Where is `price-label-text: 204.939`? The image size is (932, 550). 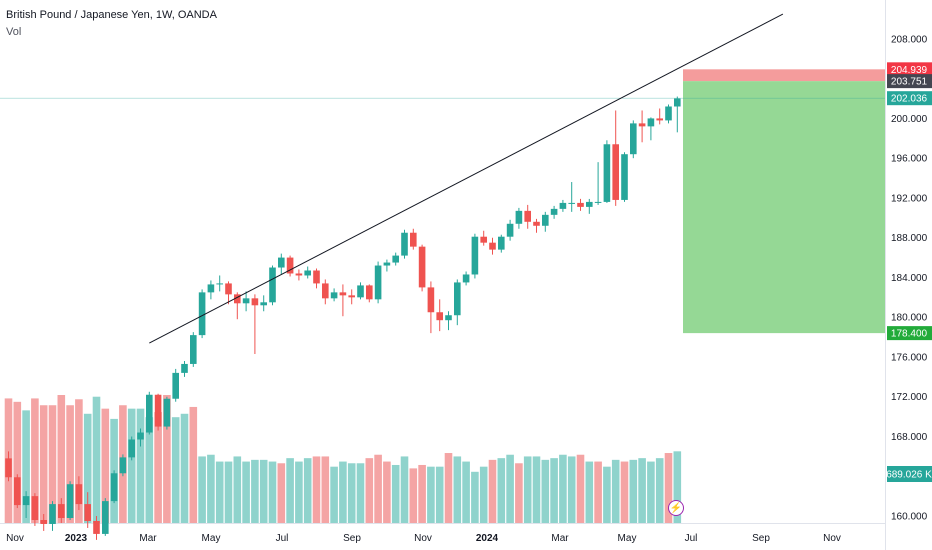 price-label-text: 204.939 is located at coordinates (909, 70).